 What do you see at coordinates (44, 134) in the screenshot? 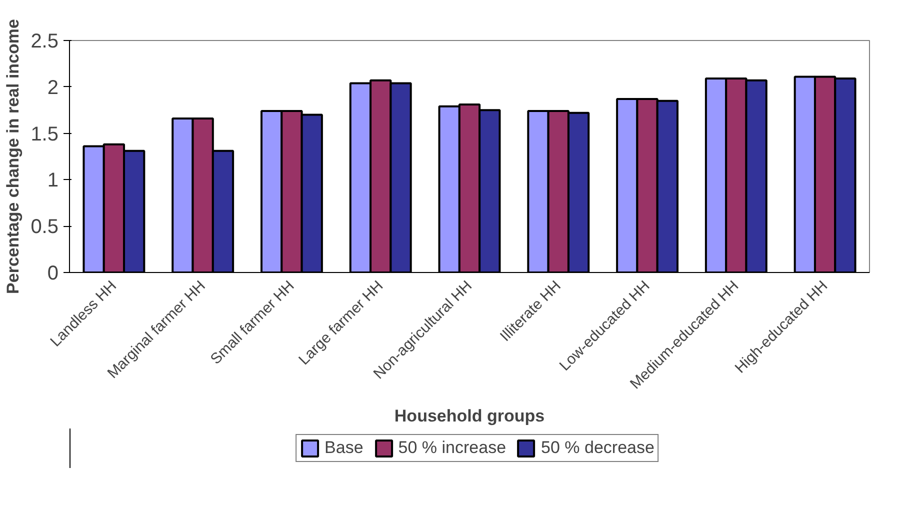
I see `y-tick-label: 1.5` at bounding box center [44, 134].